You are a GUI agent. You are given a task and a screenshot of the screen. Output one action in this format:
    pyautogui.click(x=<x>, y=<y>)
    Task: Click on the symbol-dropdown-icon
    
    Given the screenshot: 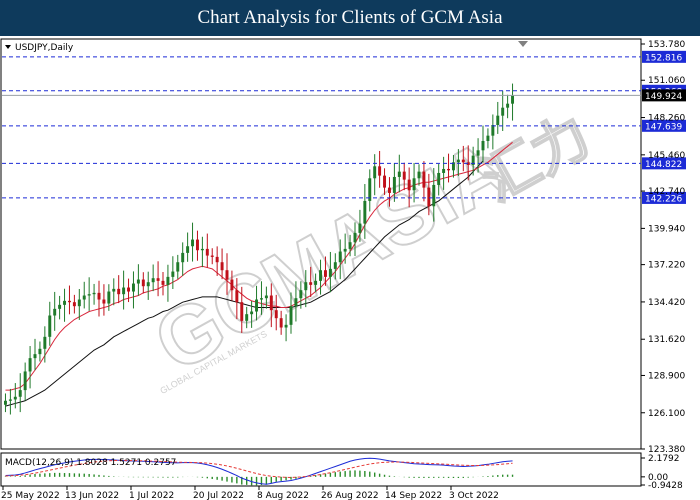 What is the action you would take?
    pyautogui.click(x=8, y=47)
    